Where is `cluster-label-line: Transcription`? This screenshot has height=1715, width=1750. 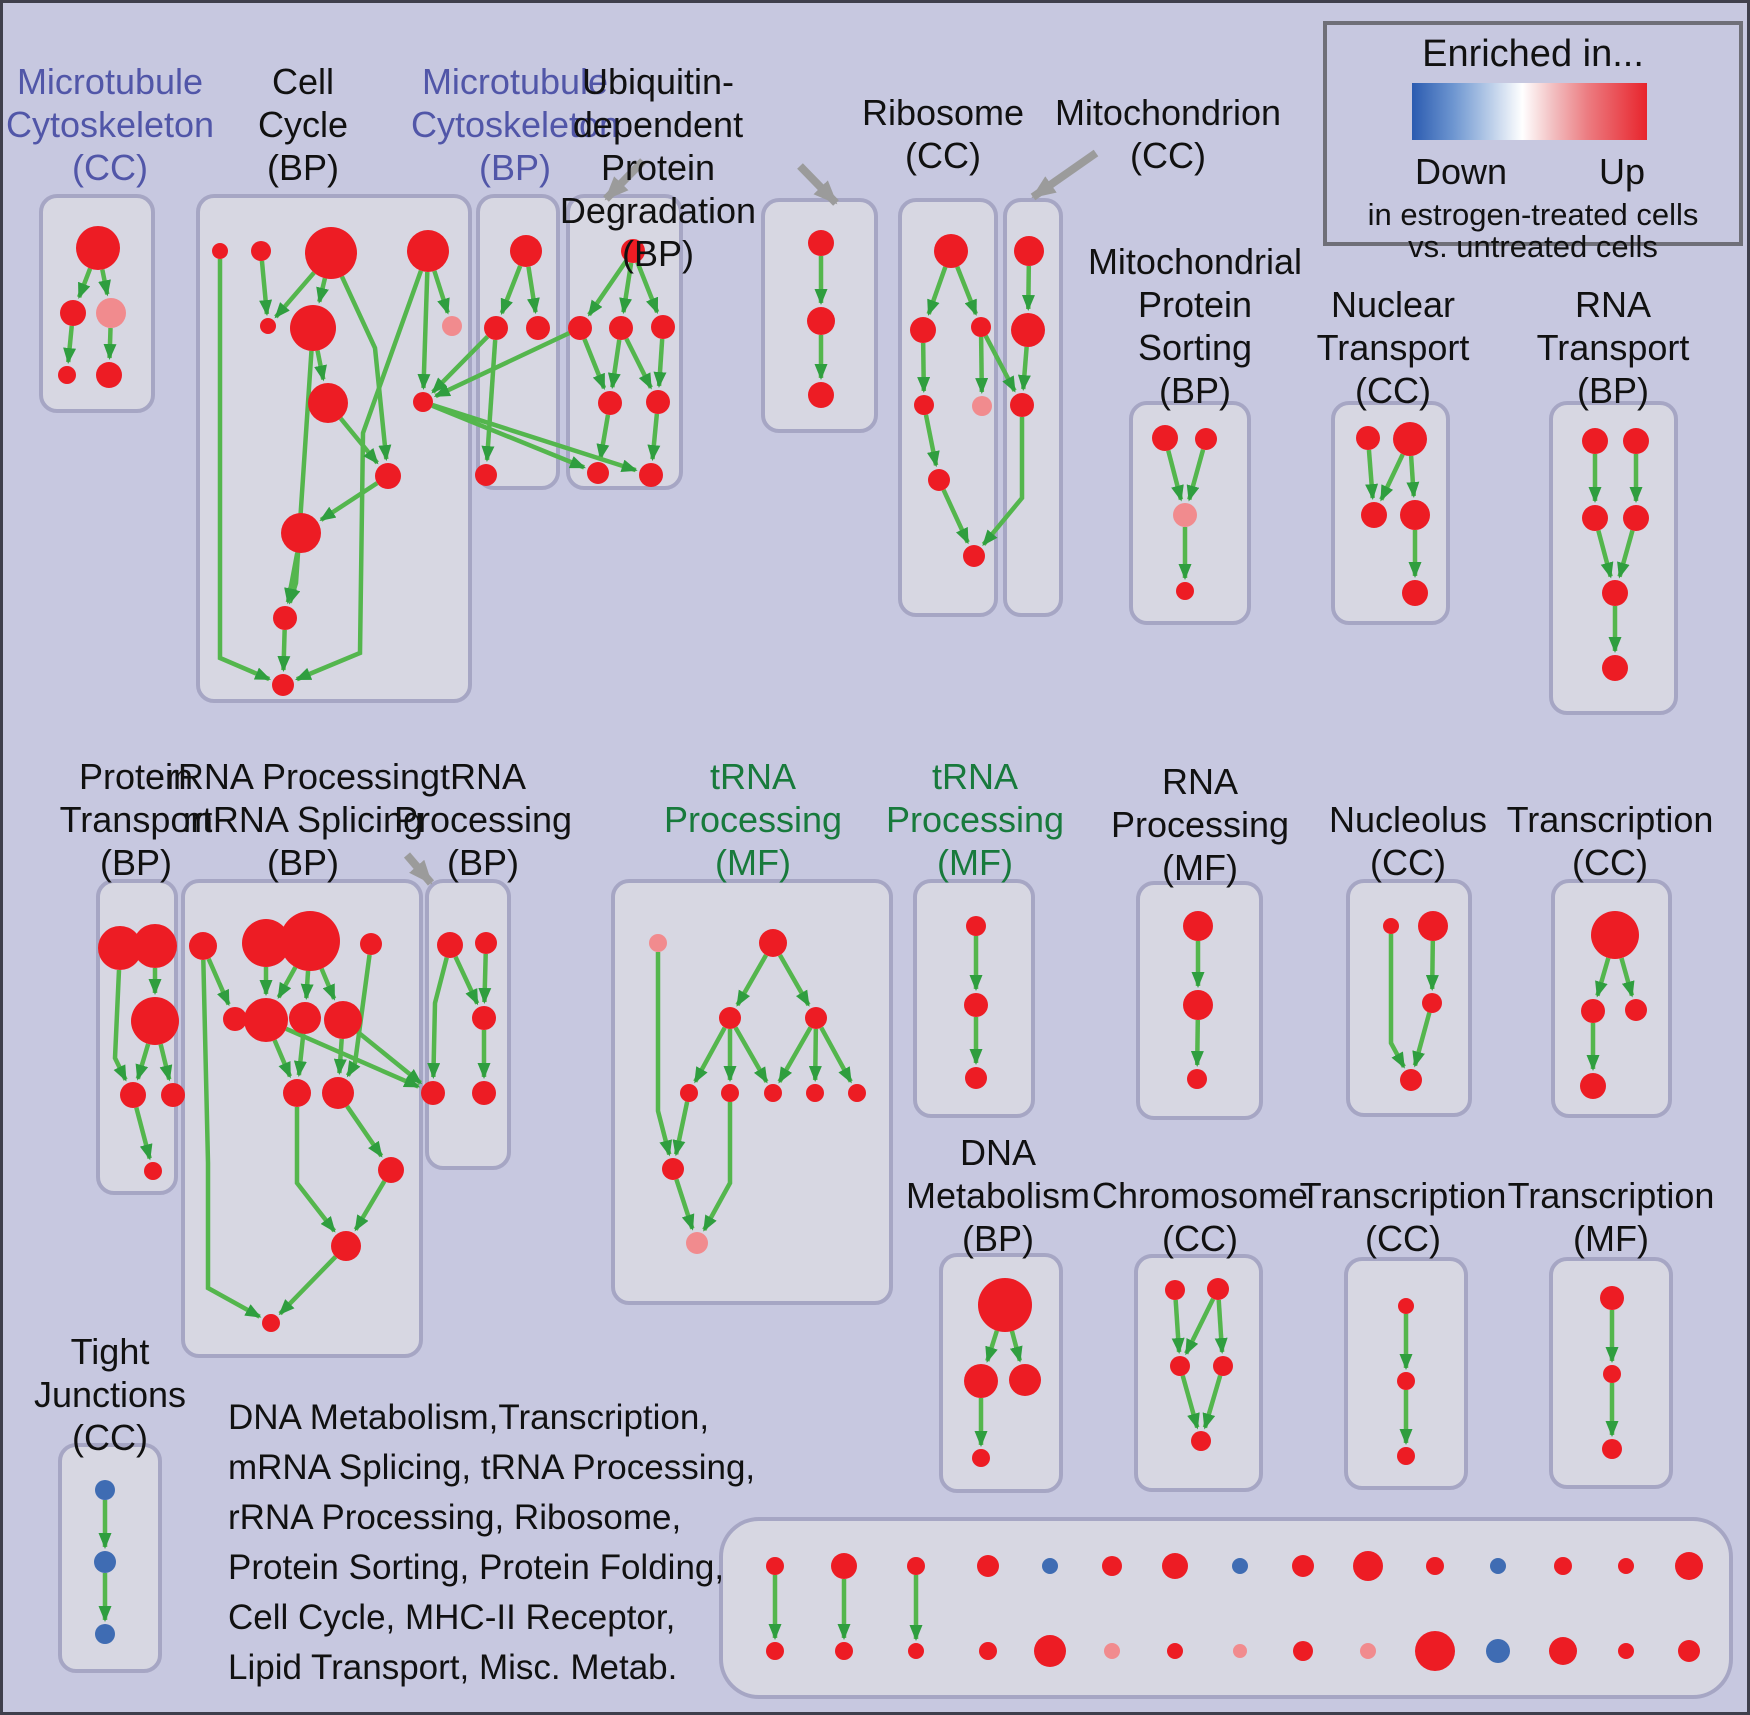 cluster-label-line: Transcription is located at coordinates (1403, 1195).